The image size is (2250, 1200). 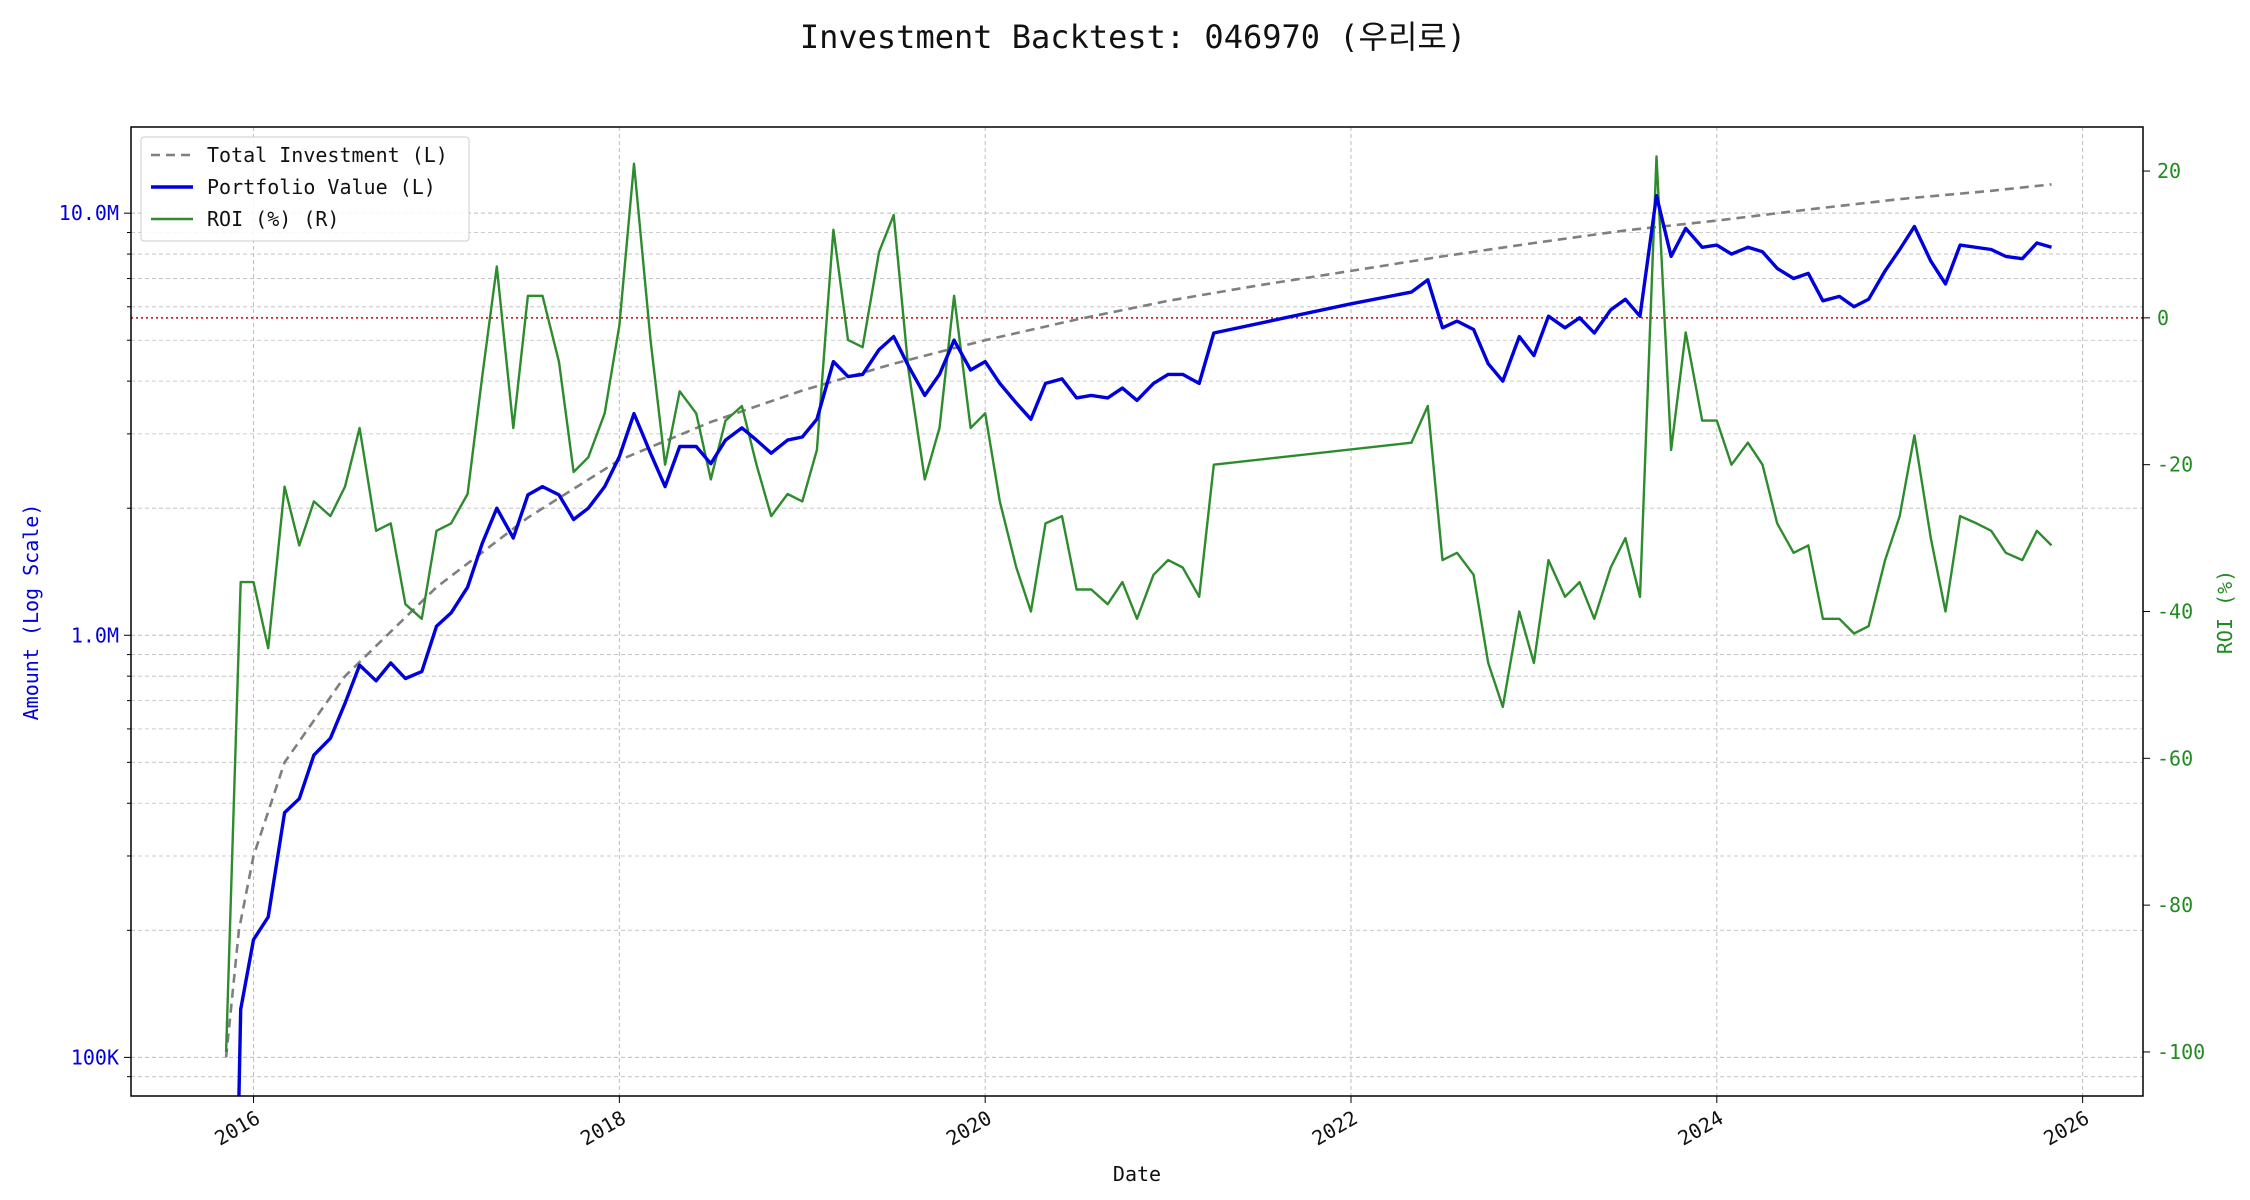 What do you see at coordinates (2066, 1128) in the screenshot?
I see `x-tick-label: 2026` at bounding box center [2066, 1128].